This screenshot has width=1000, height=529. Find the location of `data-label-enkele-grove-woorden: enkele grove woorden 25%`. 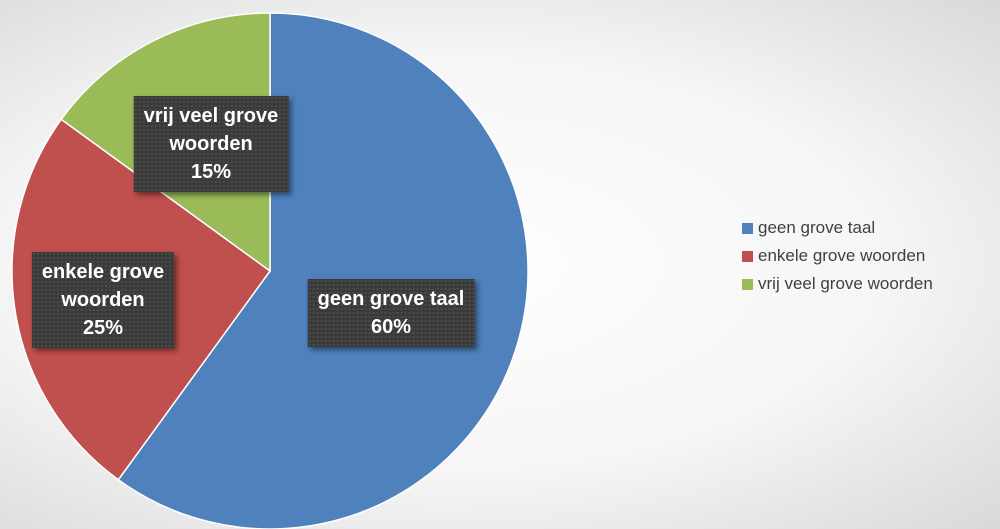

data-label-enkele-grove-woorden: enkele grove woorden 25% is located at coordinates (103, 300).